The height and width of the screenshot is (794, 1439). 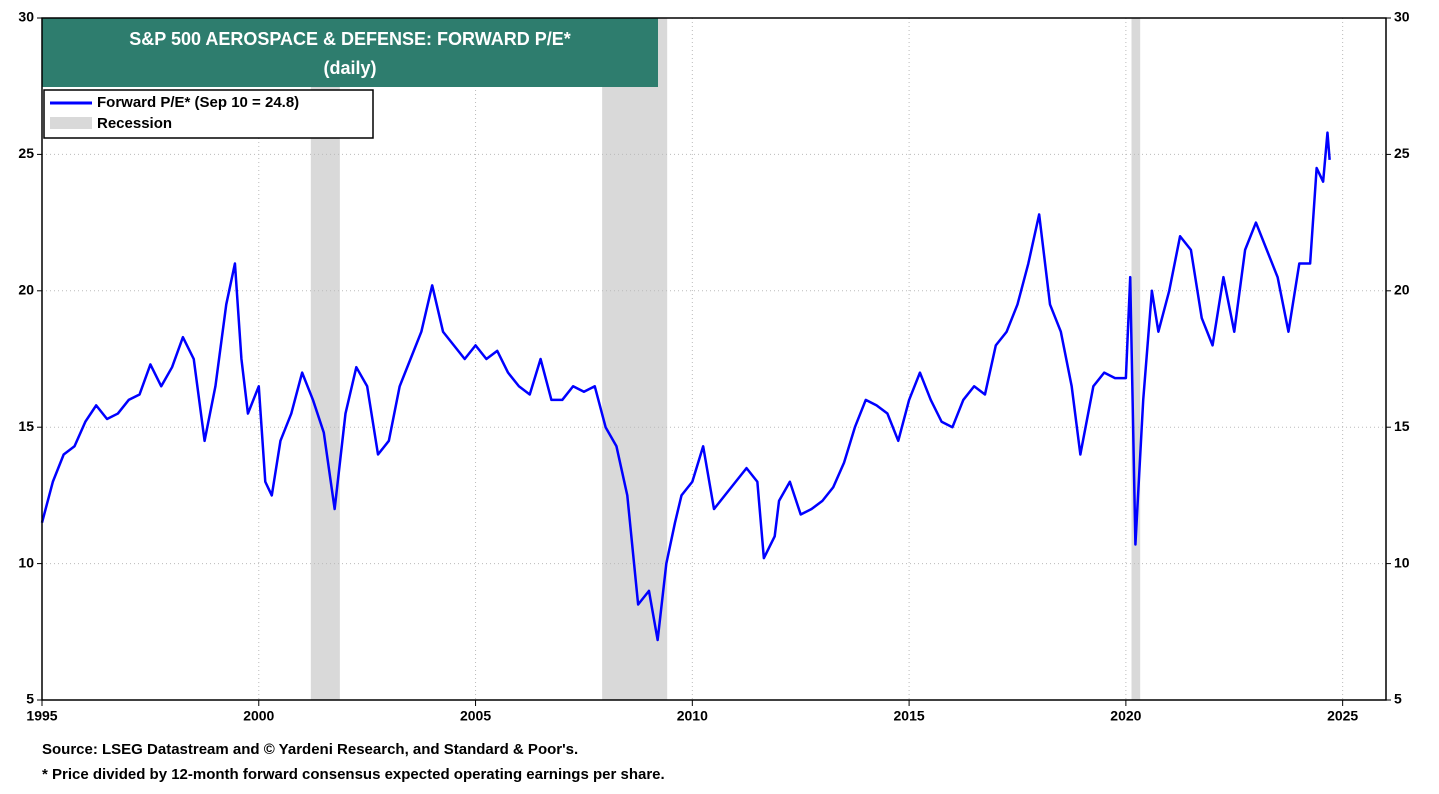 What do you see at coordinates (1125, 716) in the screenshot?
I see `x-tick-label: 2020` at bounding box center [1125, 716].